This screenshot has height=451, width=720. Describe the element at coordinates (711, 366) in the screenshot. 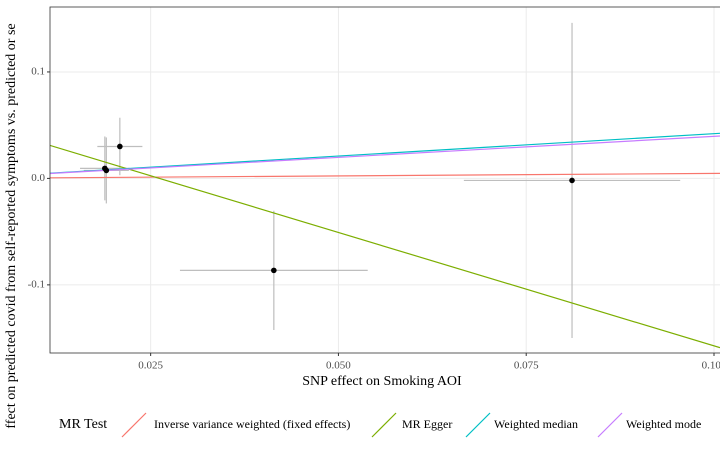

I see `x-tick-label: 0.100` at that location.